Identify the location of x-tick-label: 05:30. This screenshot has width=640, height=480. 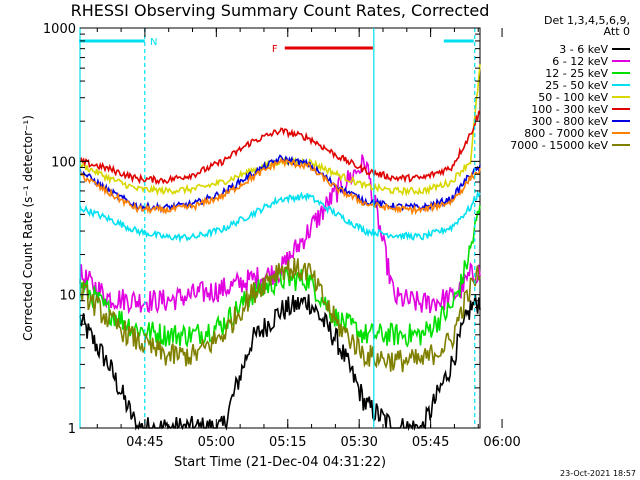
(358, 442).